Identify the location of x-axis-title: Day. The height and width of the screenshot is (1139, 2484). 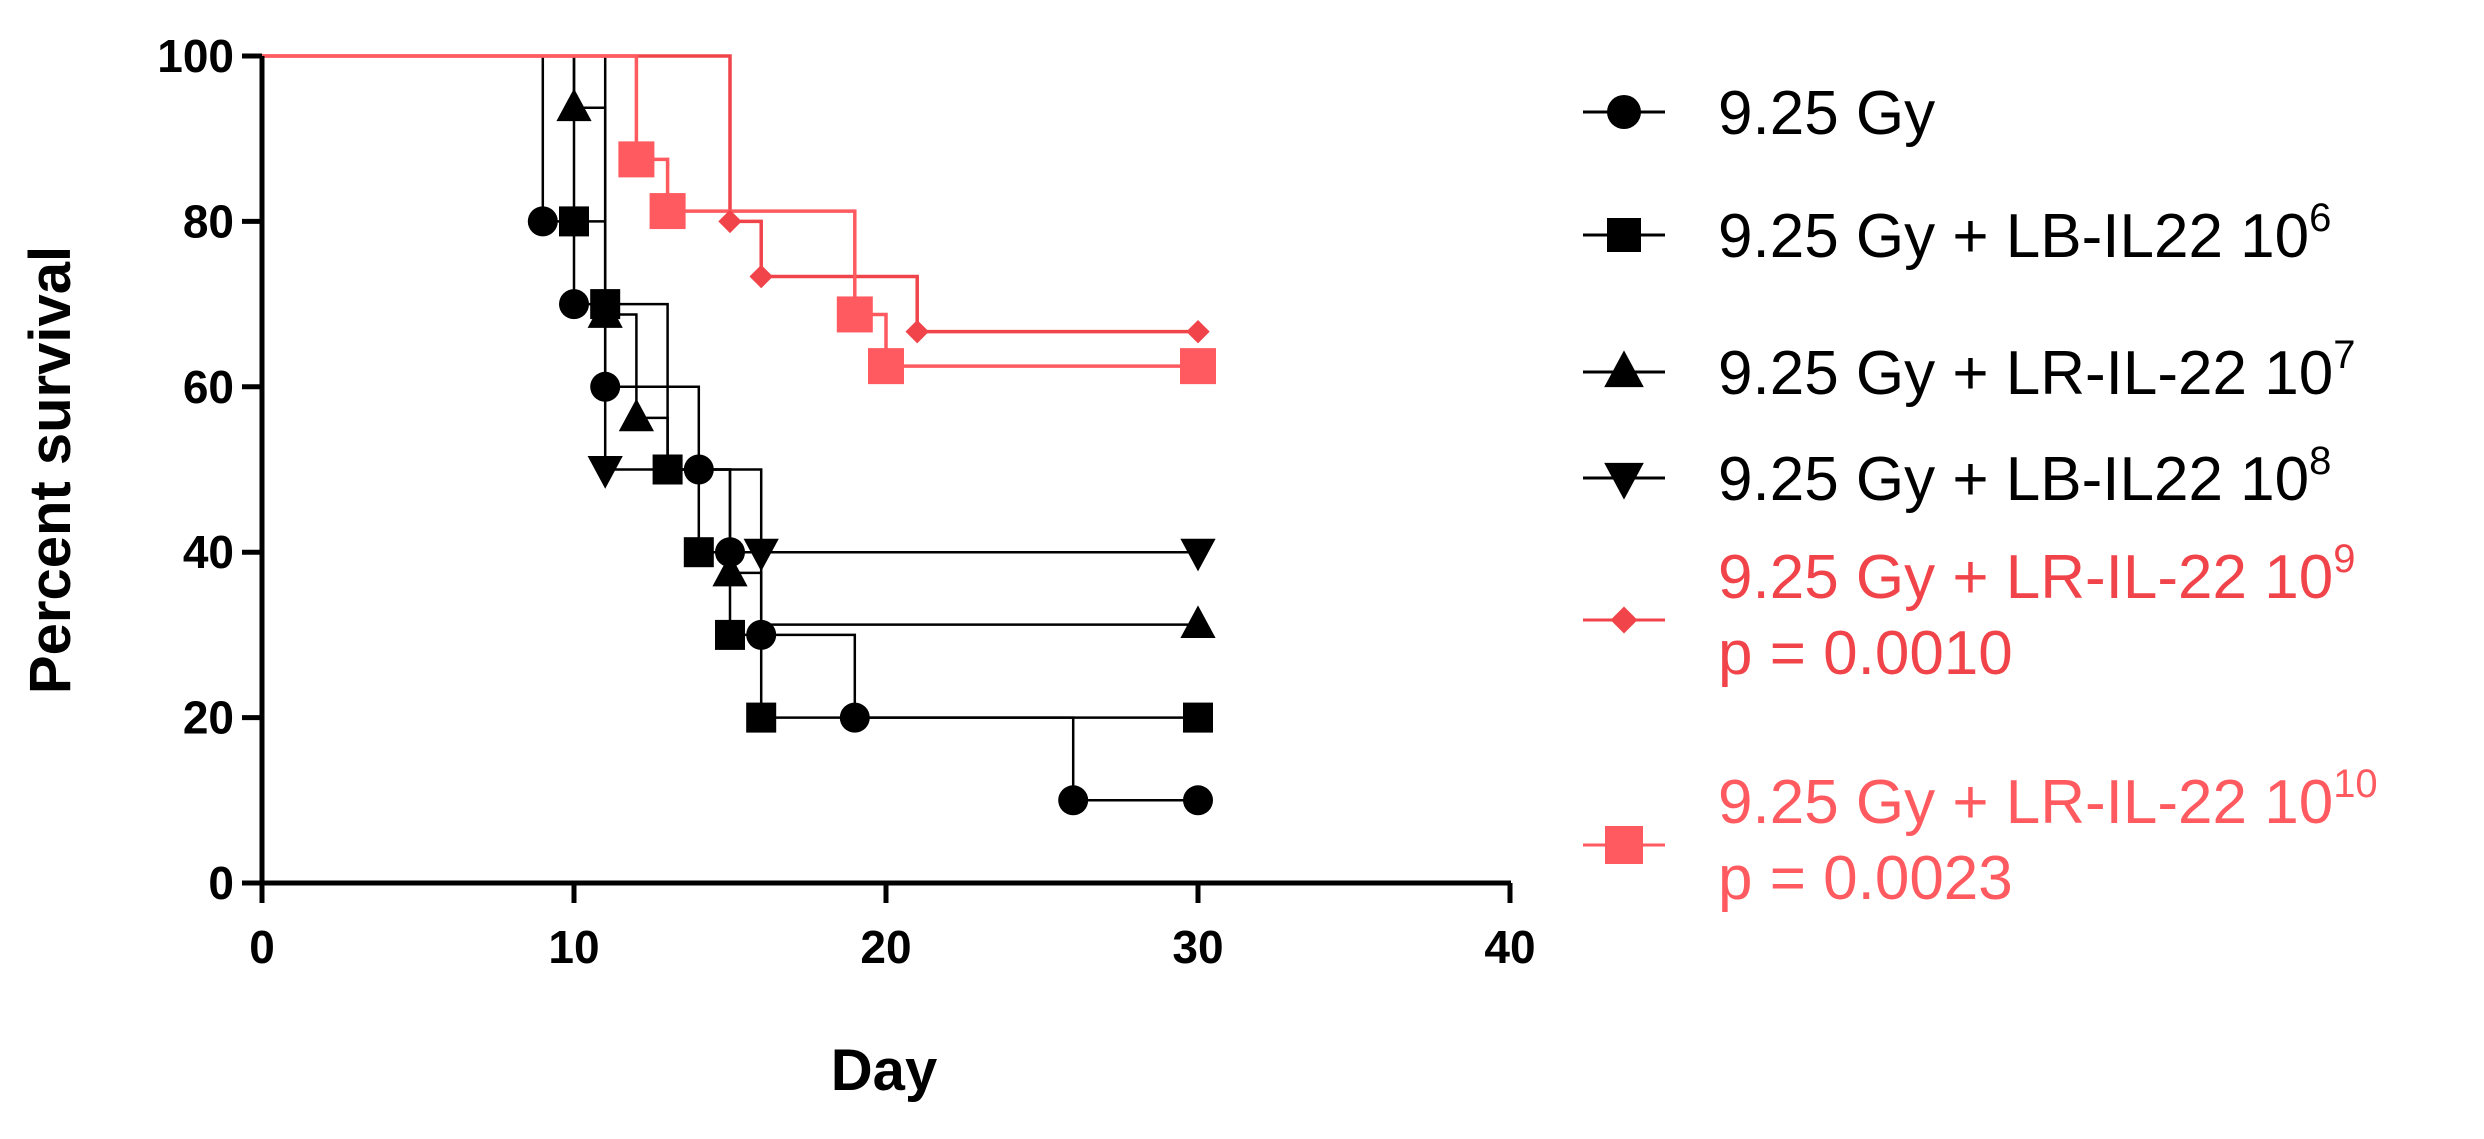
(884, 1070).